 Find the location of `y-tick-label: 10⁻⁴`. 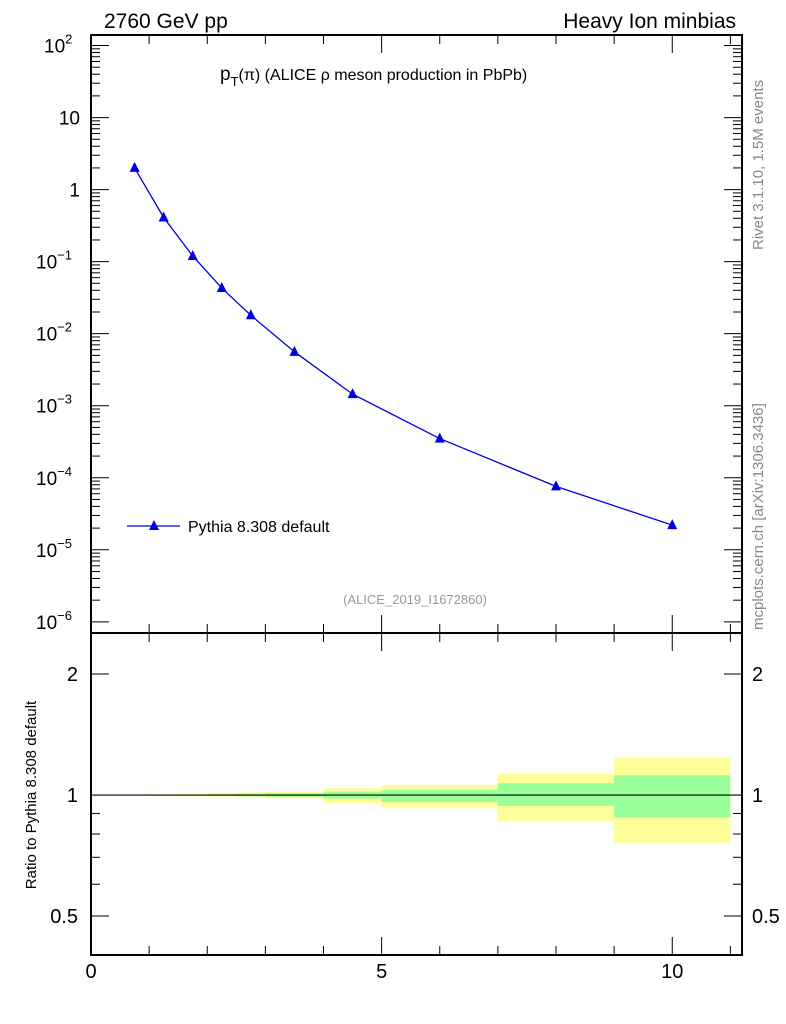

y-tick-label: 10⁻⁴ is located at coordinates (54, 477).